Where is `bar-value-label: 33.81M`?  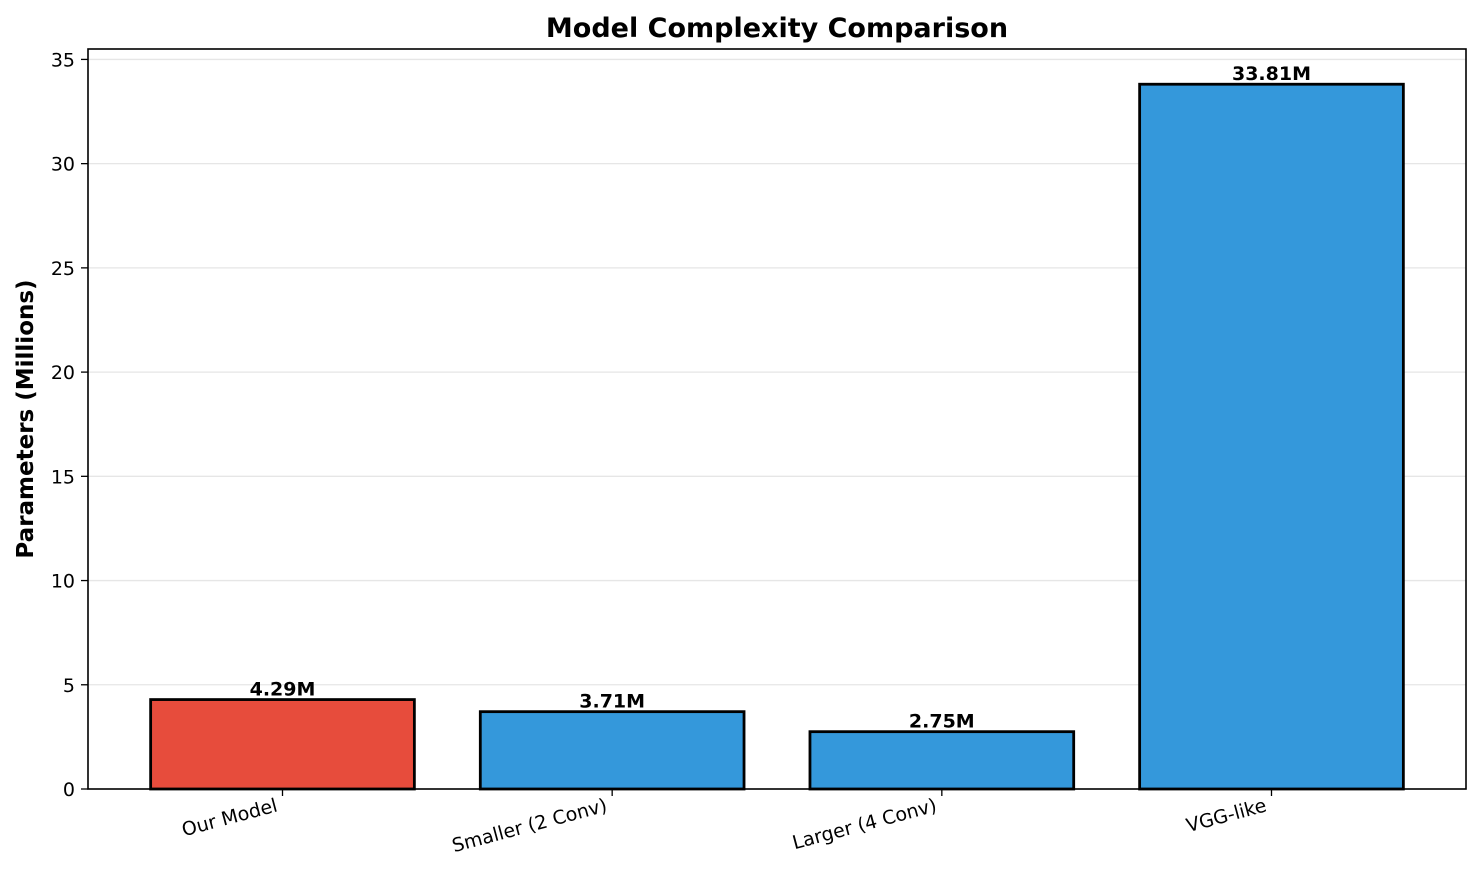
bar-value-label: 33.81M is located at coordinates (1271, 74).